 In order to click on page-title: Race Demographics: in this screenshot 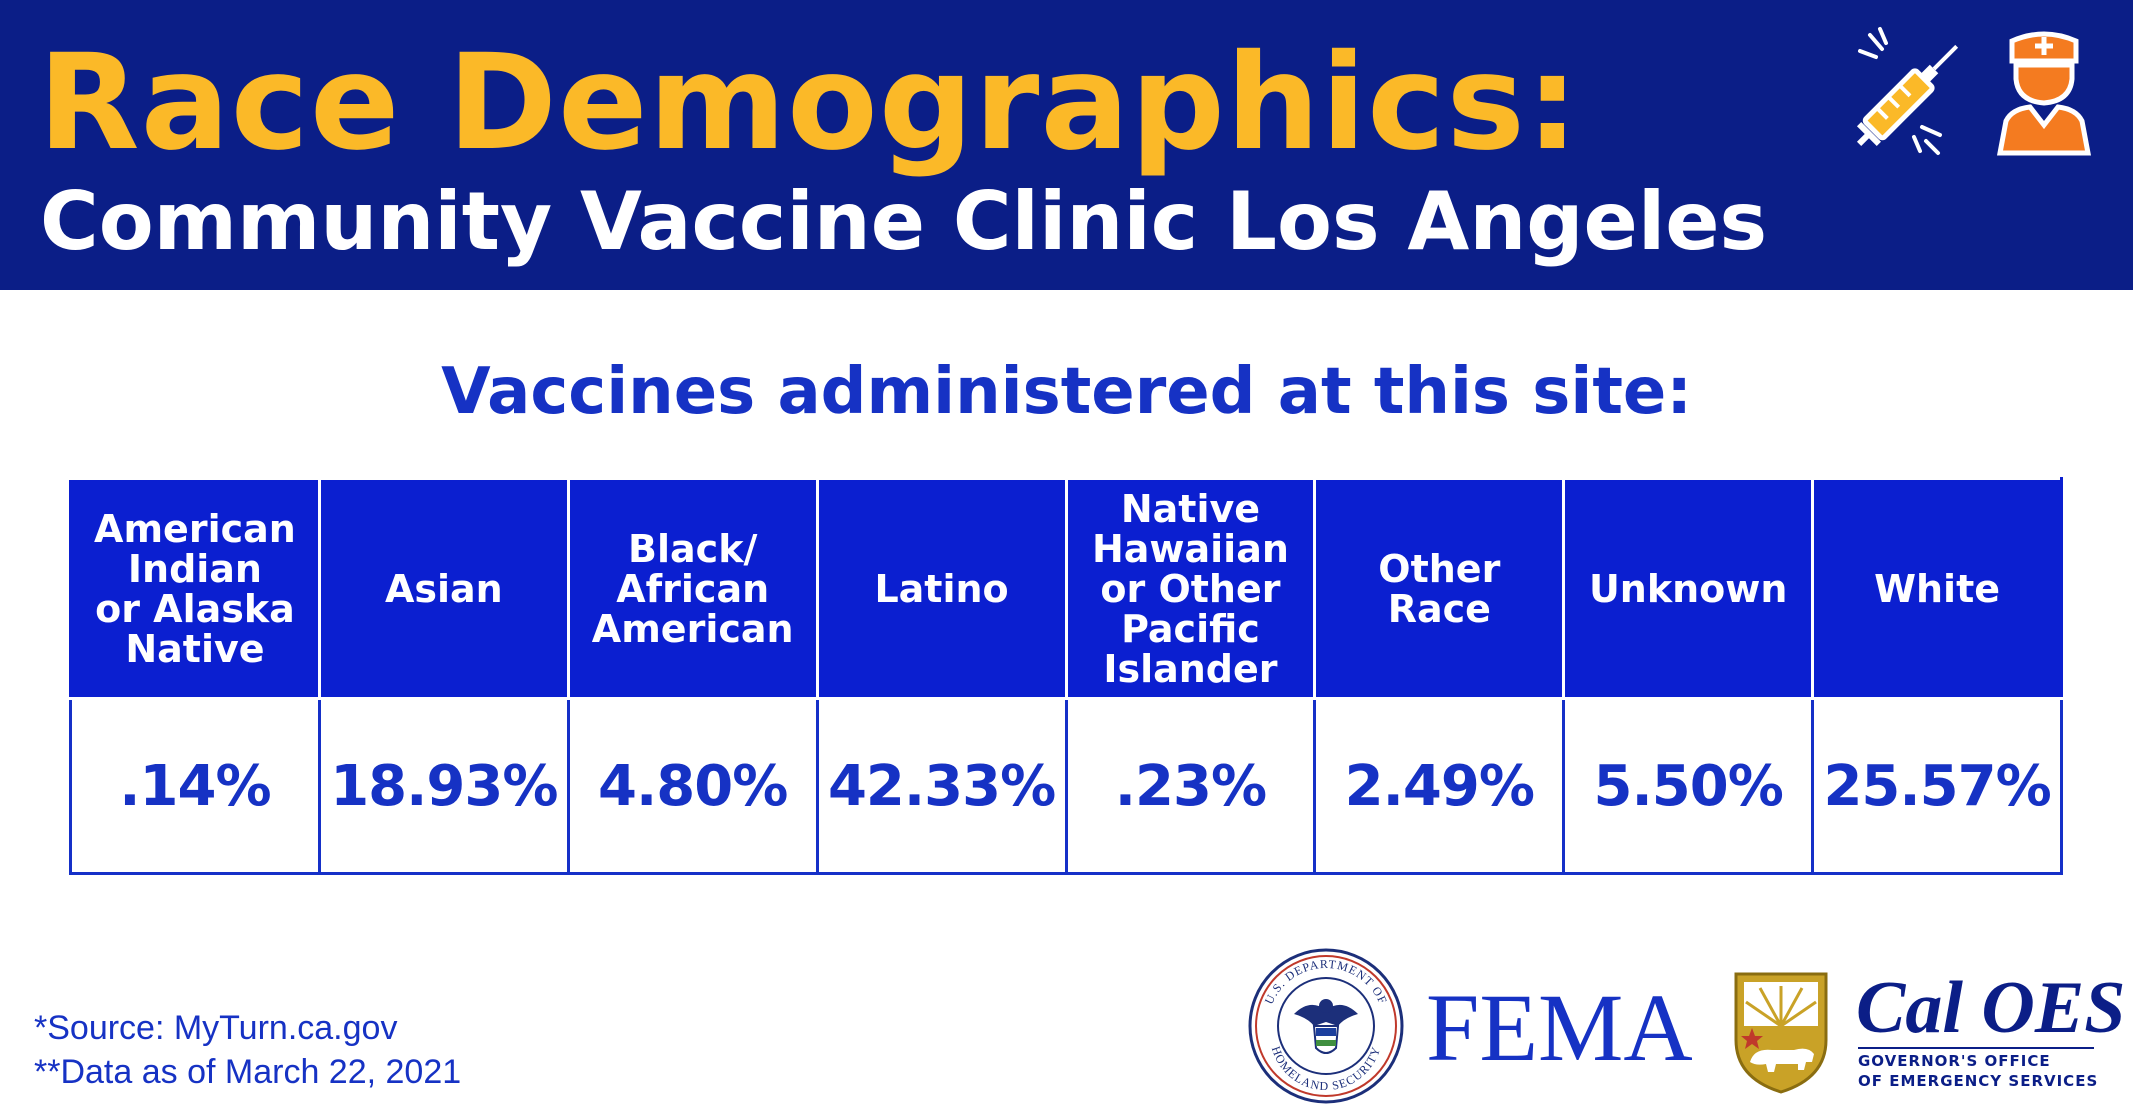, I will do `click(809, 103)`.